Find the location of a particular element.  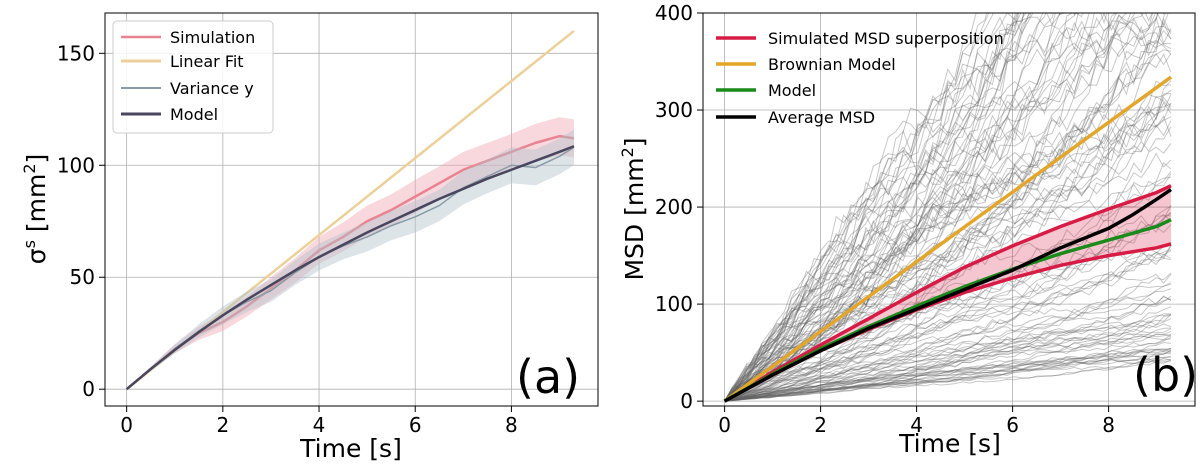

y-tick-label: 150 is located at coordinates (76, 53).